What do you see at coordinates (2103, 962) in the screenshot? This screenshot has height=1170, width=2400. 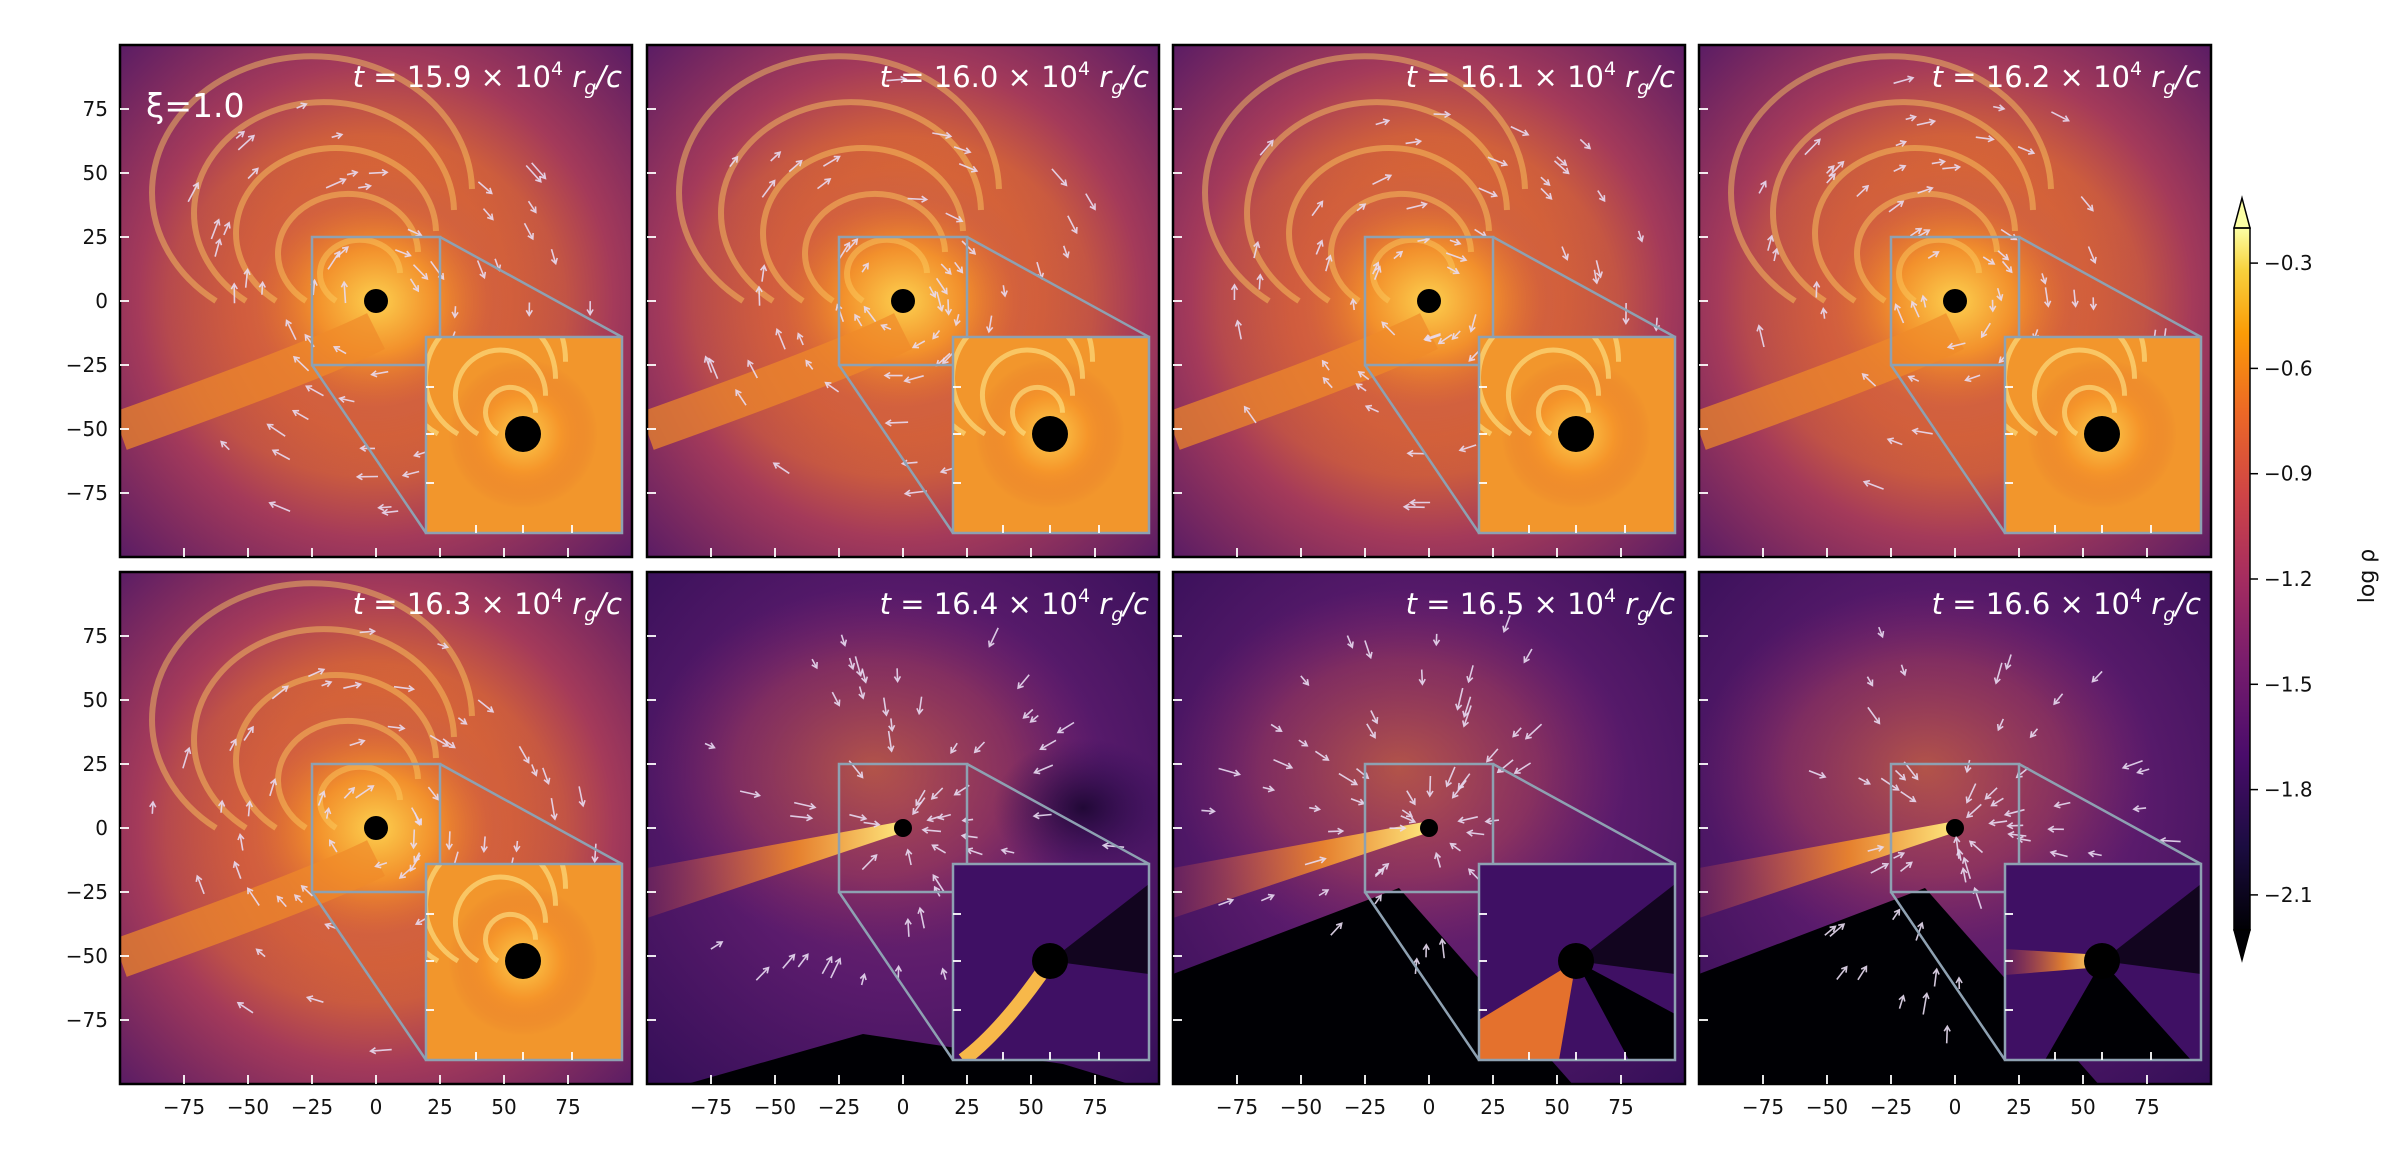 I see `inset-frame` at bounding box center [2103, 962].